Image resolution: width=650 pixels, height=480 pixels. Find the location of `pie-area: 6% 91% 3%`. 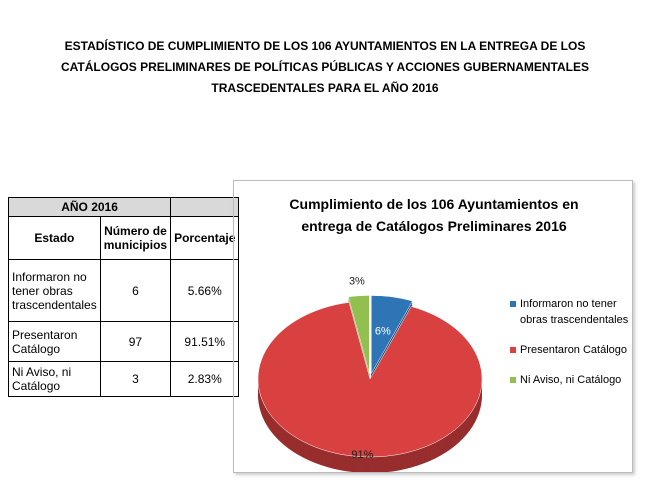

pie-area: 6% 91% 3% is located at coordinates (370, 374).